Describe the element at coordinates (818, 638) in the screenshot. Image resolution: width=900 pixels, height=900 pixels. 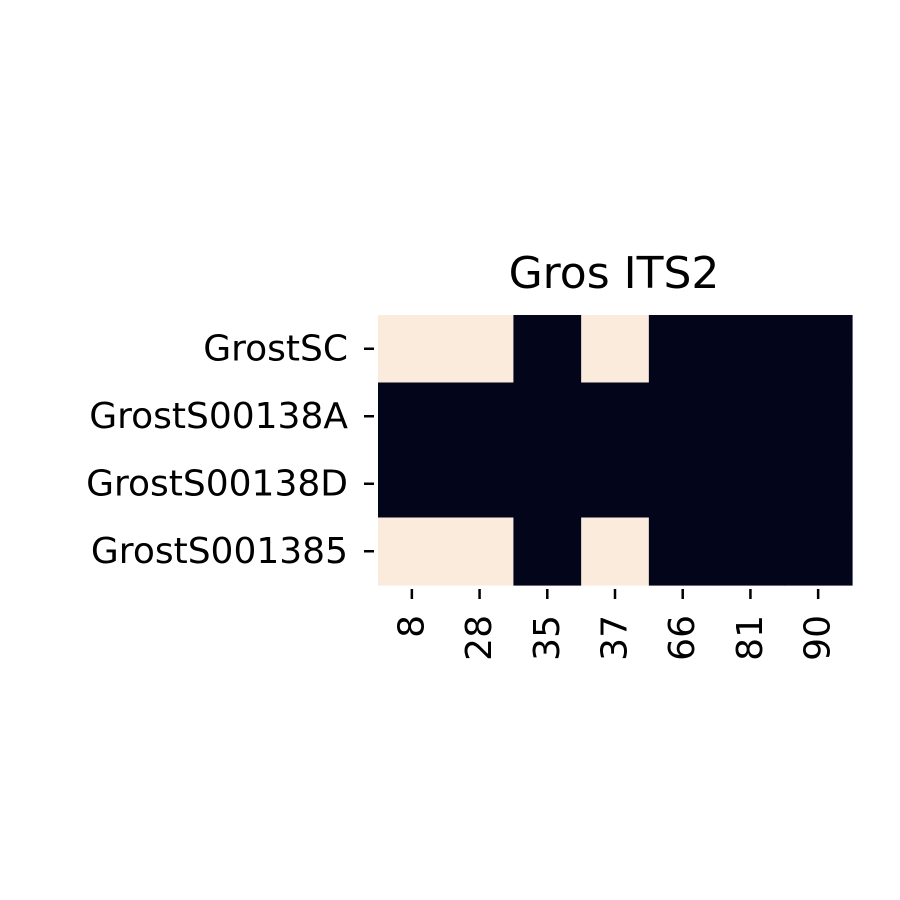
I see `x-tick-label: 90` at that location.